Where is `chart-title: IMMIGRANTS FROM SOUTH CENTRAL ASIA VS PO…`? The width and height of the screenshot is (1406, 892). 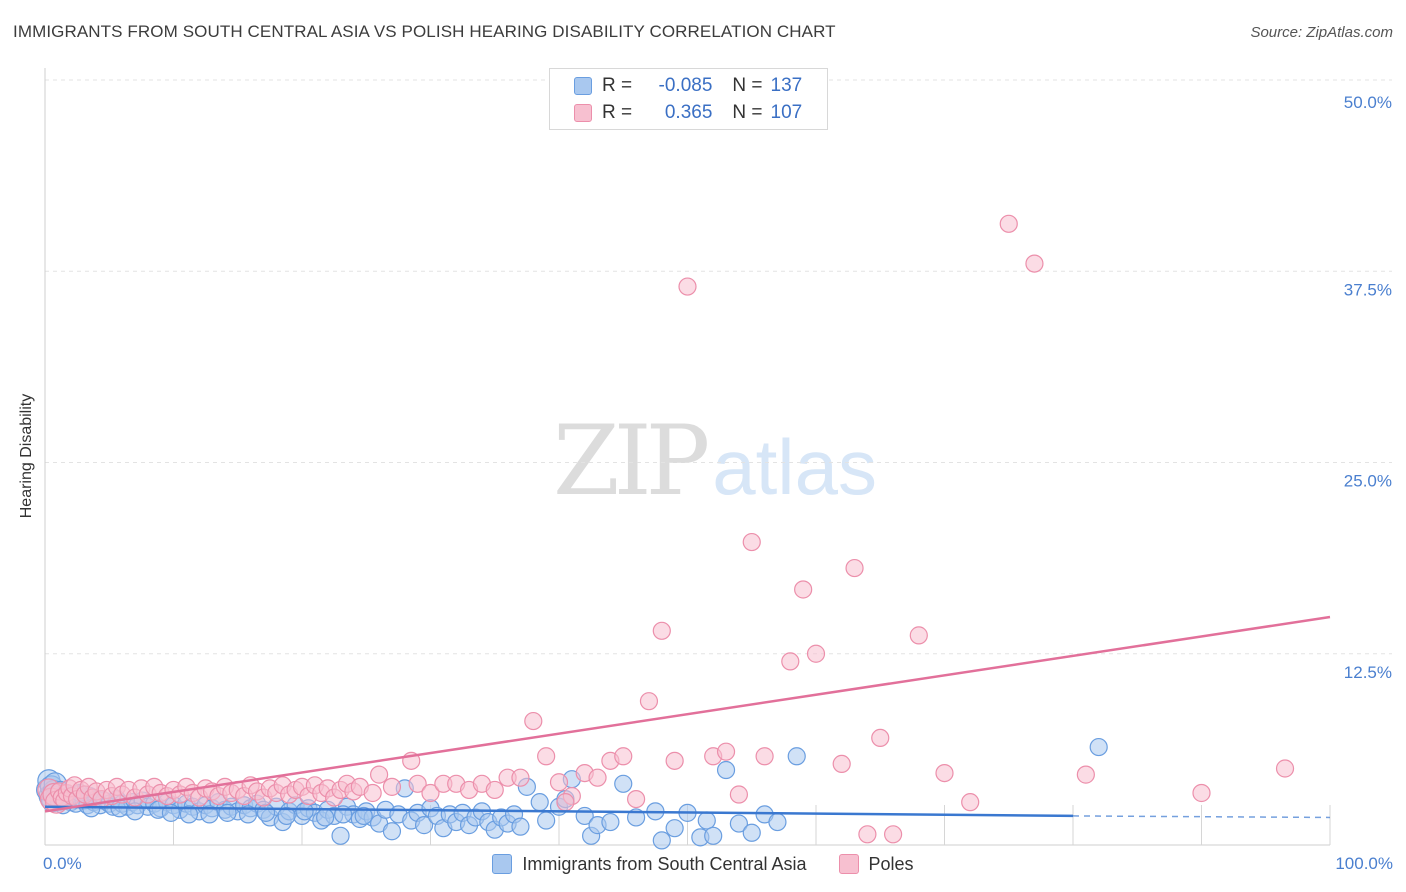 chart-title: IMMIGRANTS FROM SOUTH CENTRAL ASIA VS PO… is located at coordinates (424, 31).